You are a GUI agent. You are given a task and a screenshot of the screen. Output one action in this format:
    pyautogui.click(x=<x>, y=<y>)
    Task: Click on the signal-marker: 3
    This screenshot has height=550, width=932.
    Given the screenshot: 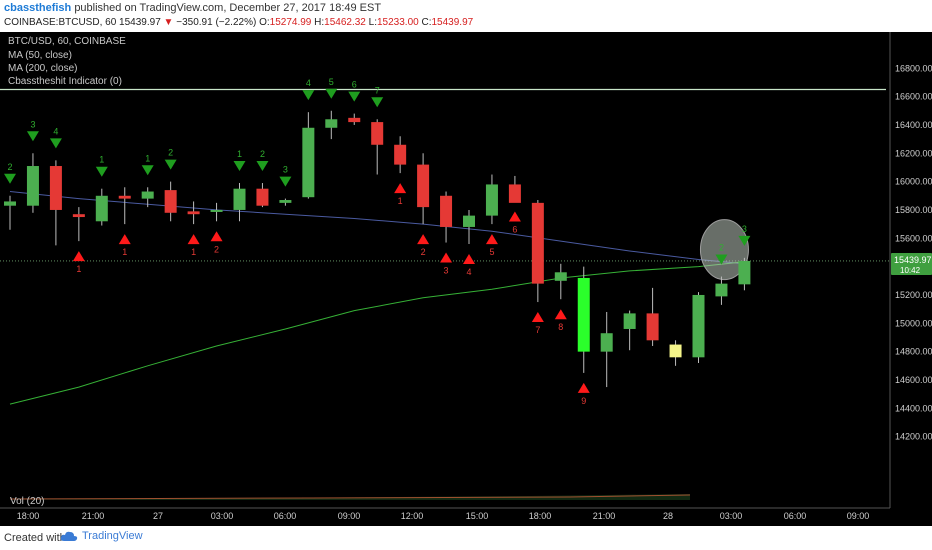 What is the action you would take?
    pyautogui.click(x=446, y=264)
    